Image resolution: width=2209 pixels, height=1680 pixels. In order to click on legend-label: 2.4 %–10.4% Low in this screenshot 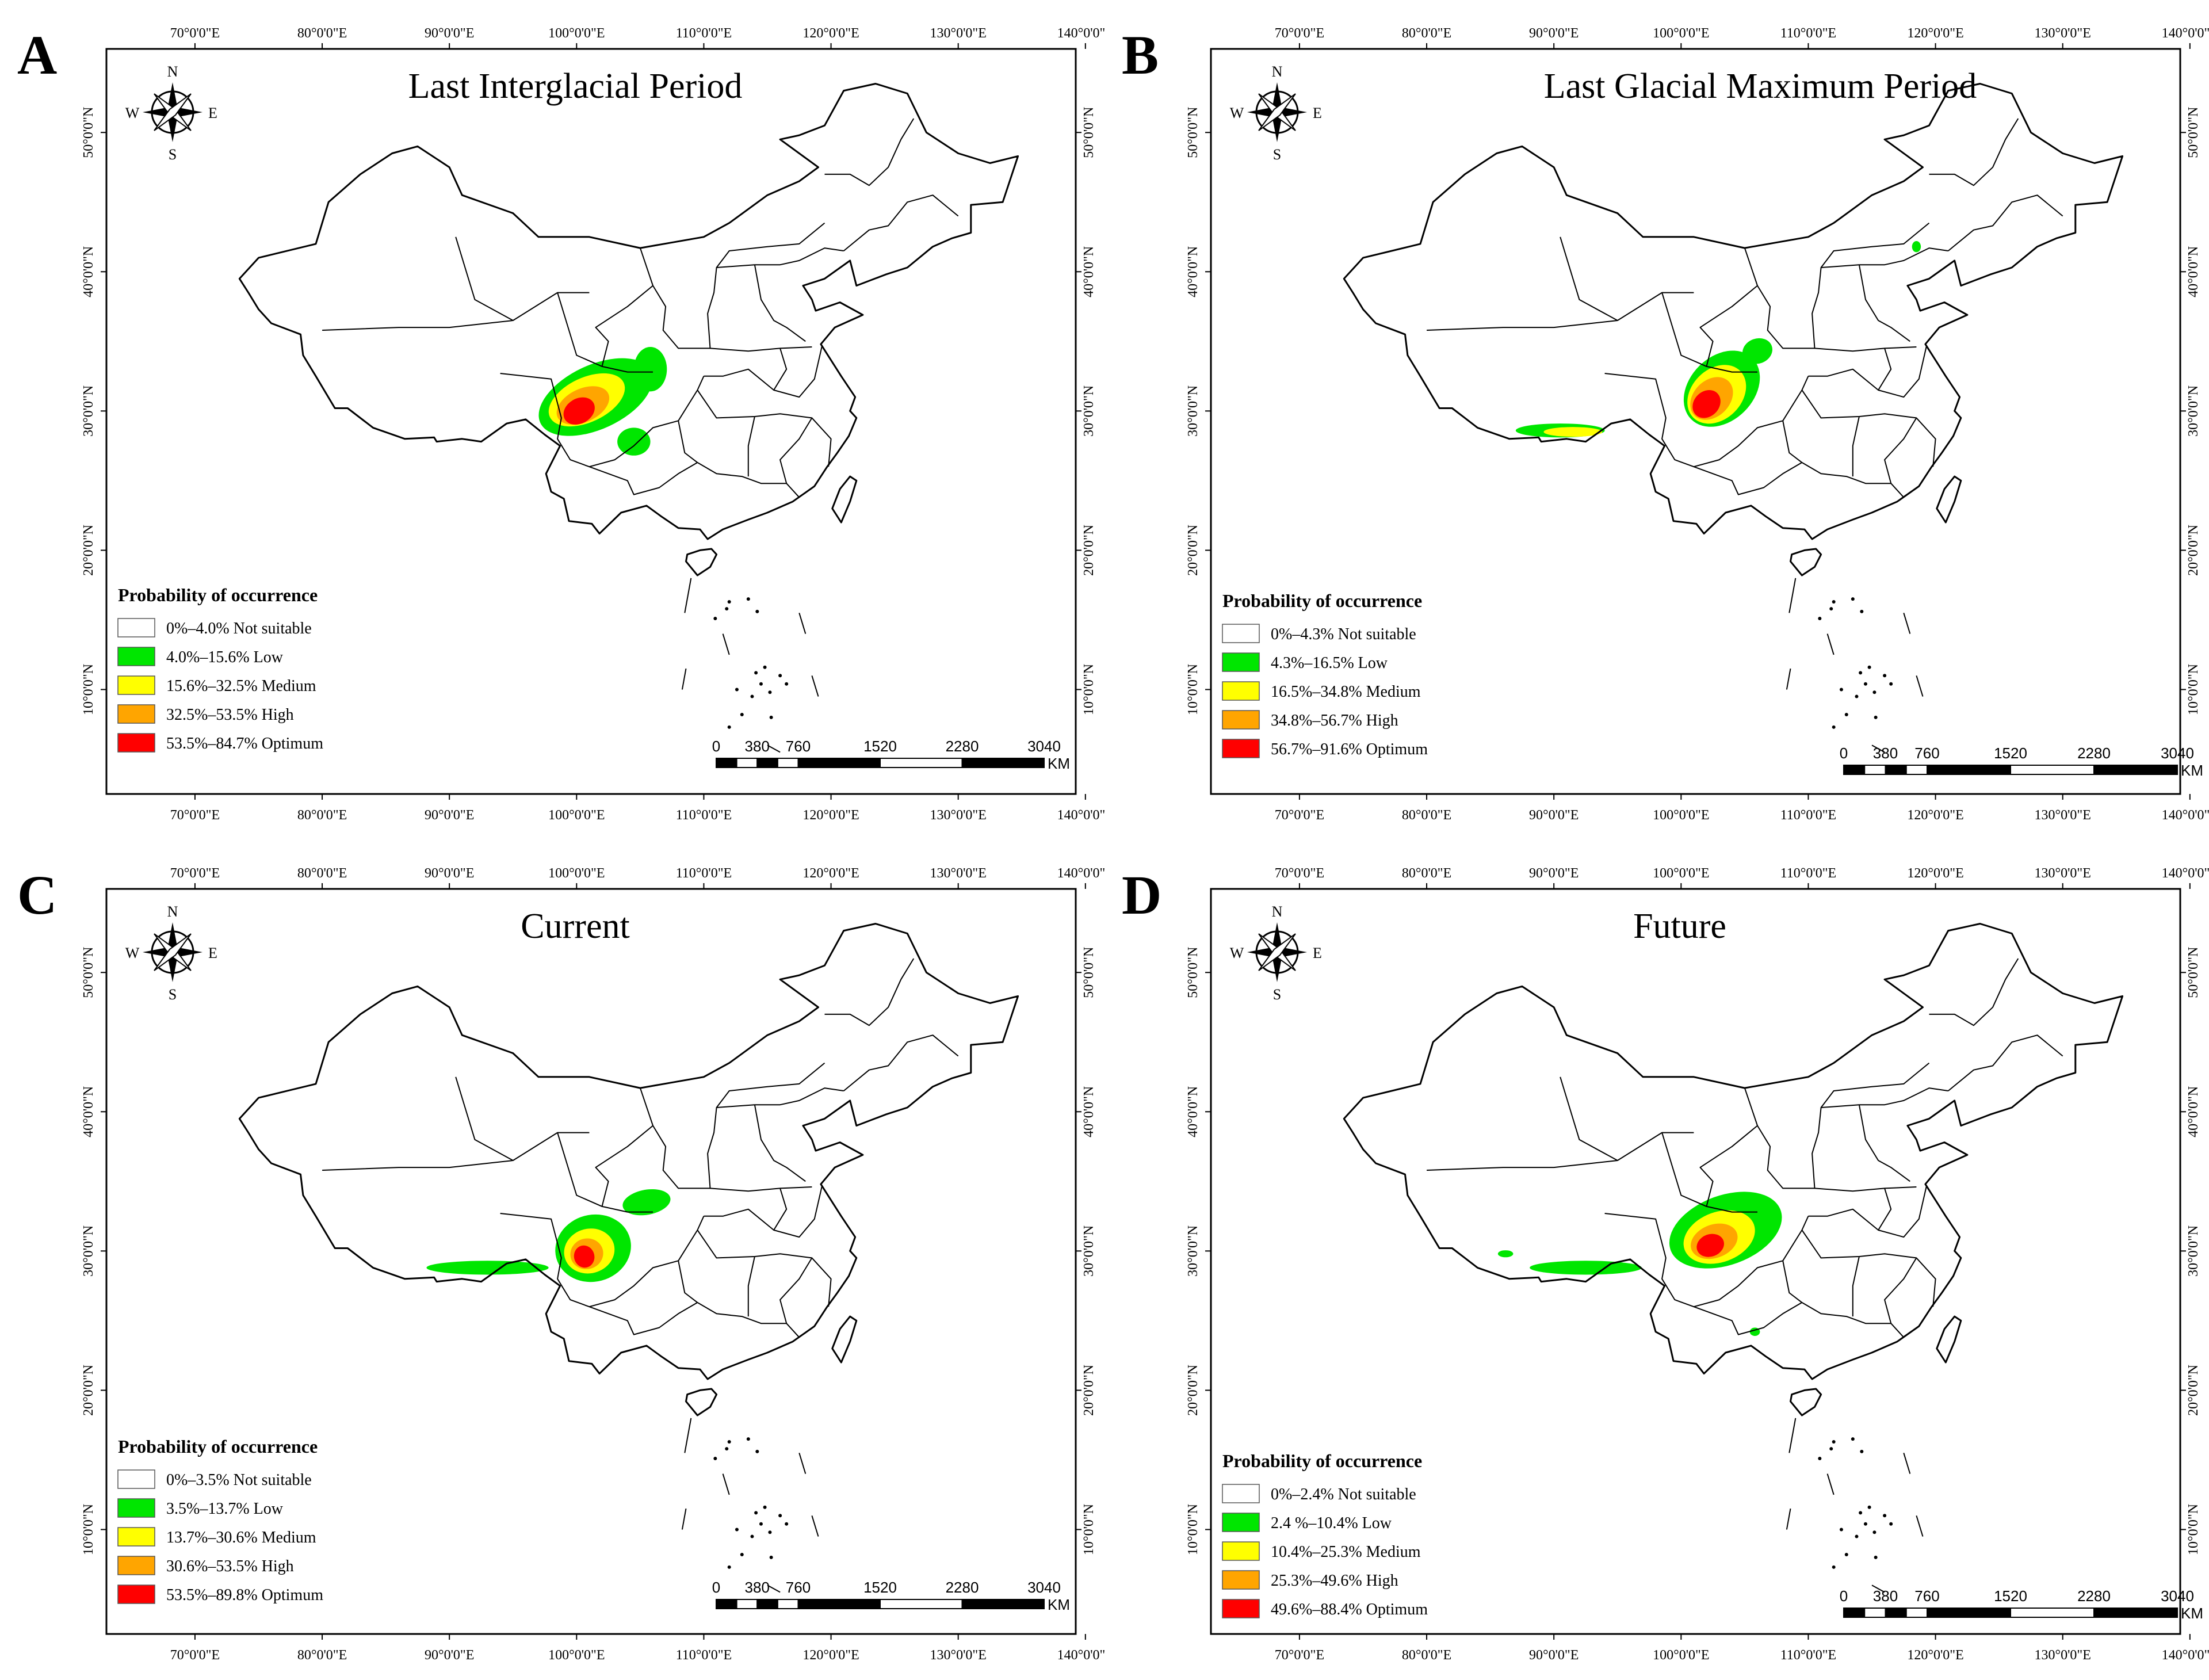, I will do `click(1331, 1523)`.